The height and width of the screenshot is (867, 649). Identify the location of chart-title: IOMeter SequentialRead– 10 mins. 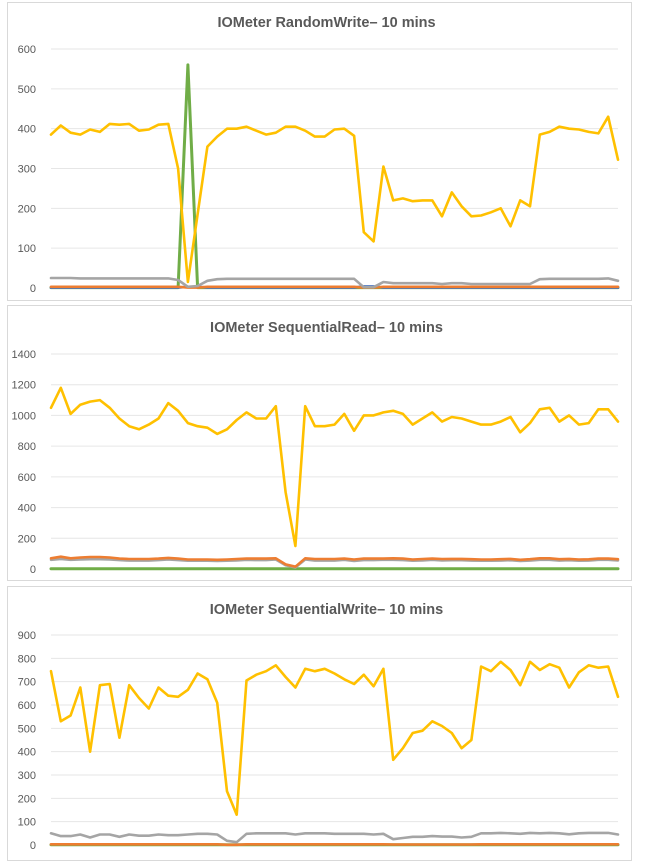
(326, 328).